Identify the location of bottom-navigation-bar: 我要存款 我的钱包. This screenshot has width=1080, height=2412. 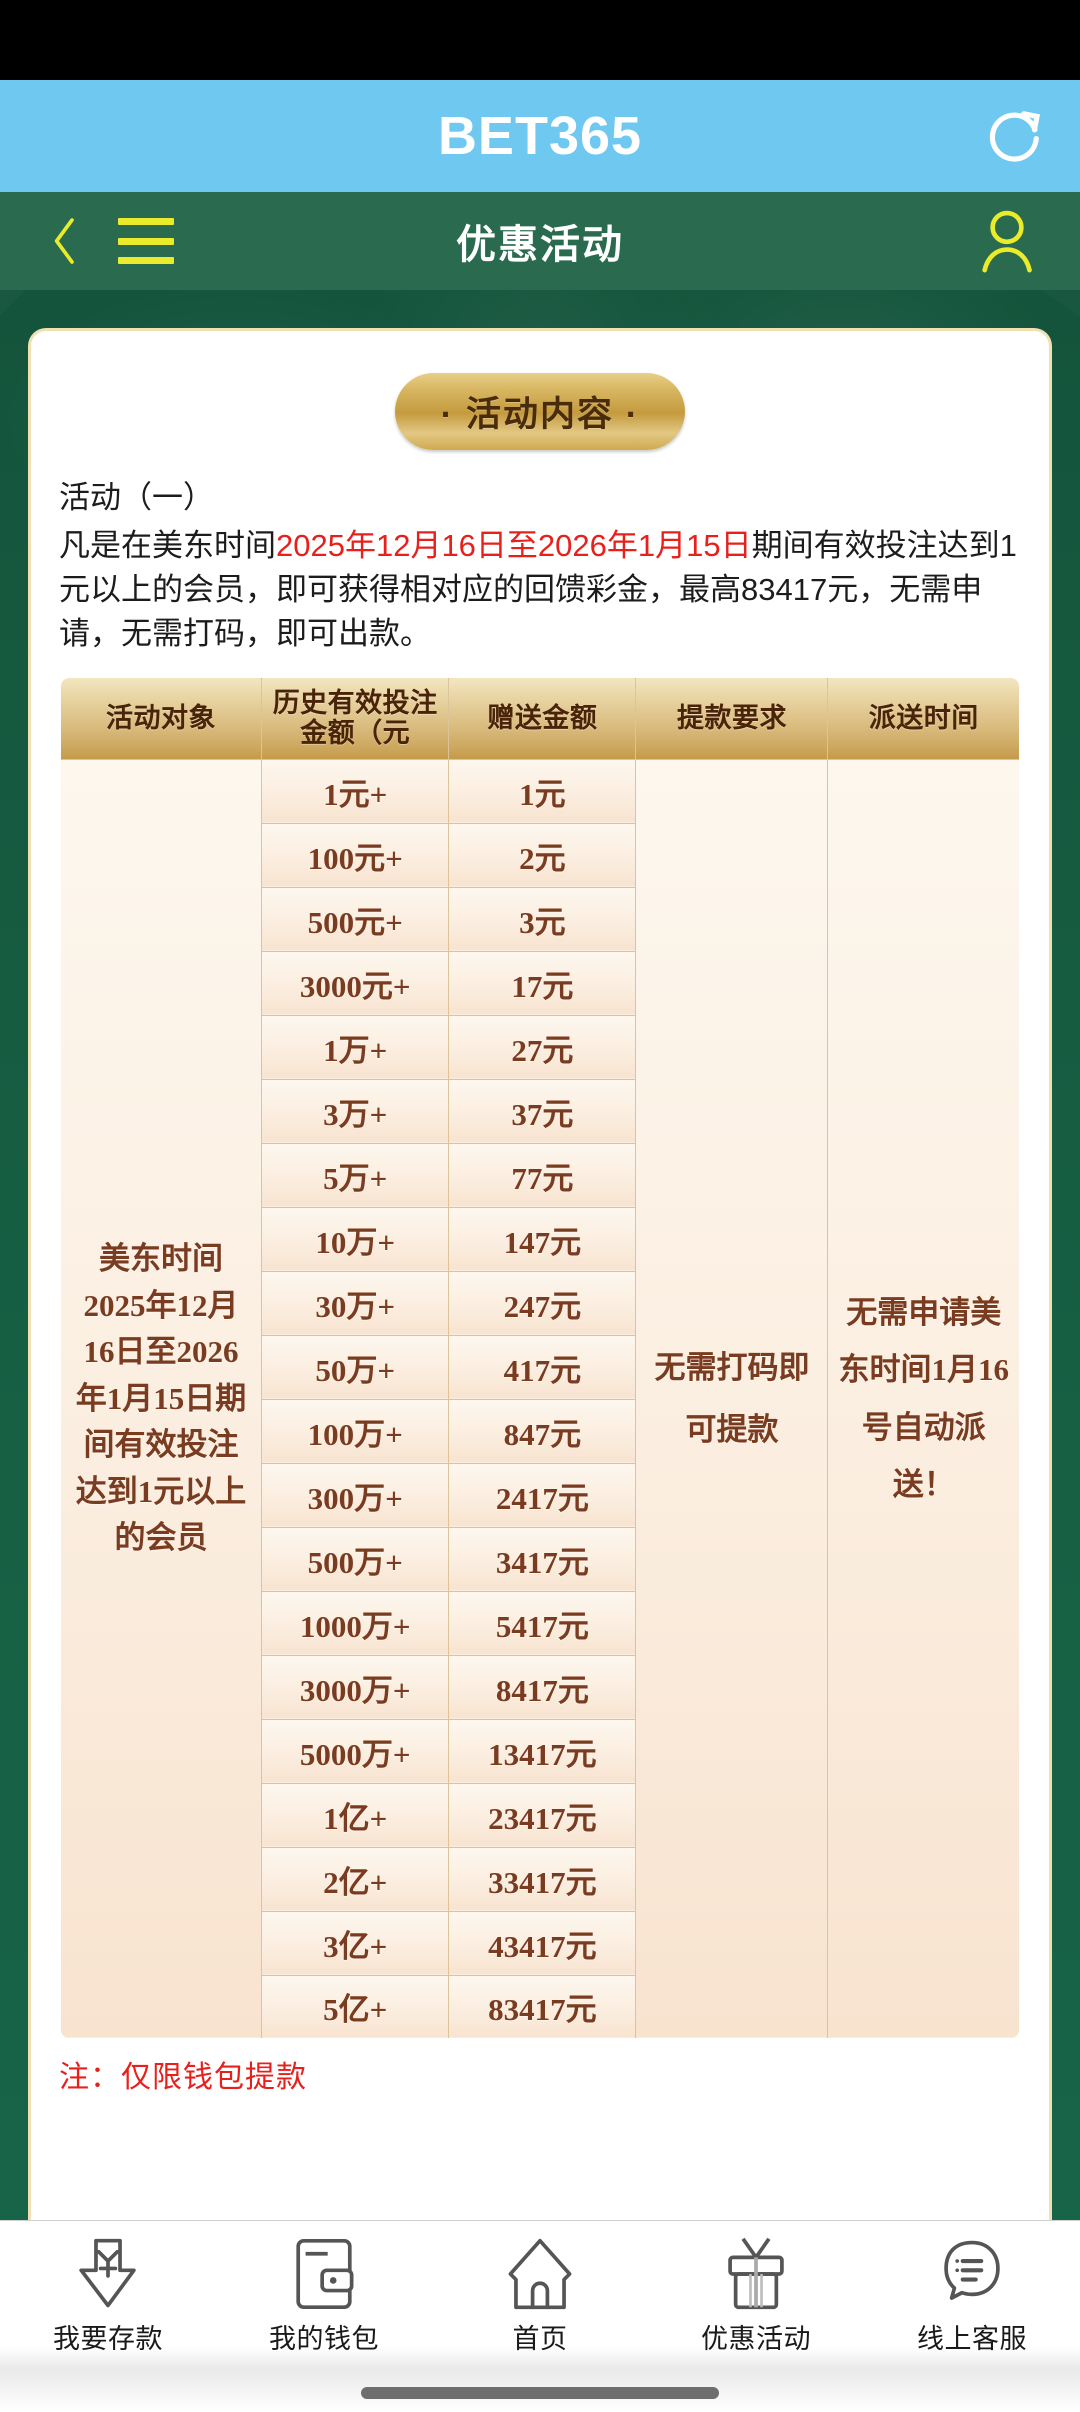
(540, 2316).